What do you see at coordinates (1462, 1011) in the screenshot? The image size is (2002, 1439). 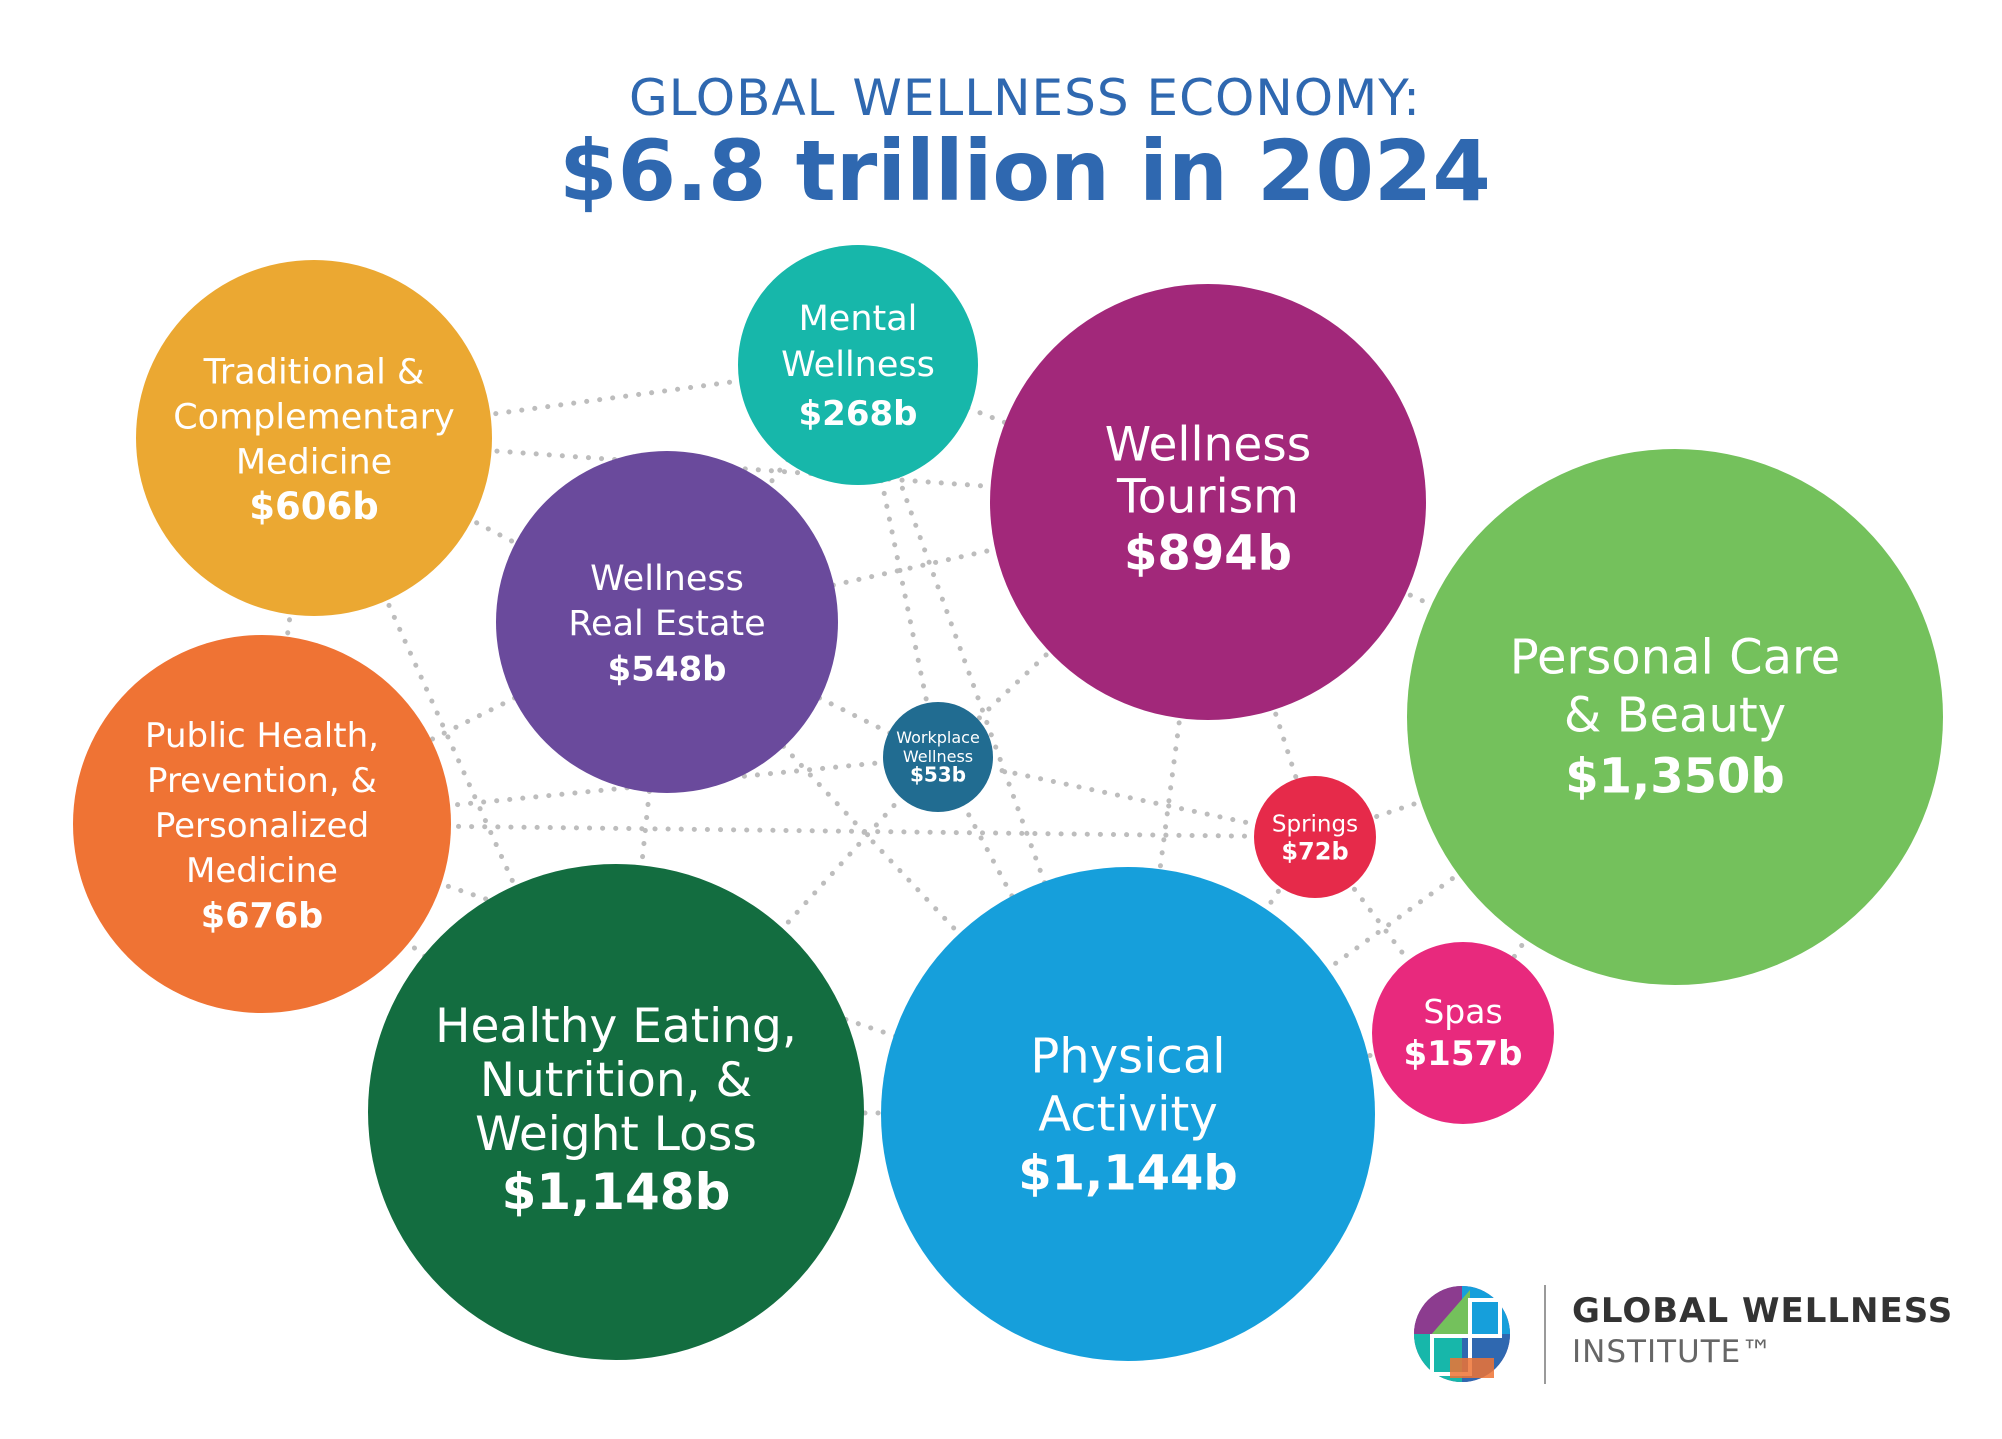 I see `bubble-name-label: Spas` at bounding box center [1462, 1011].